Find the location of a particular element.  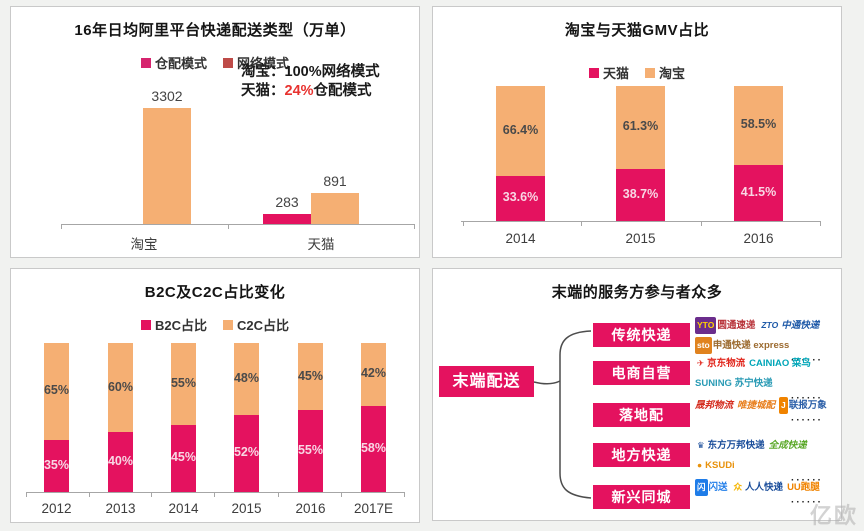

segment-value-label: 42% is located at coordinates (373, 373).